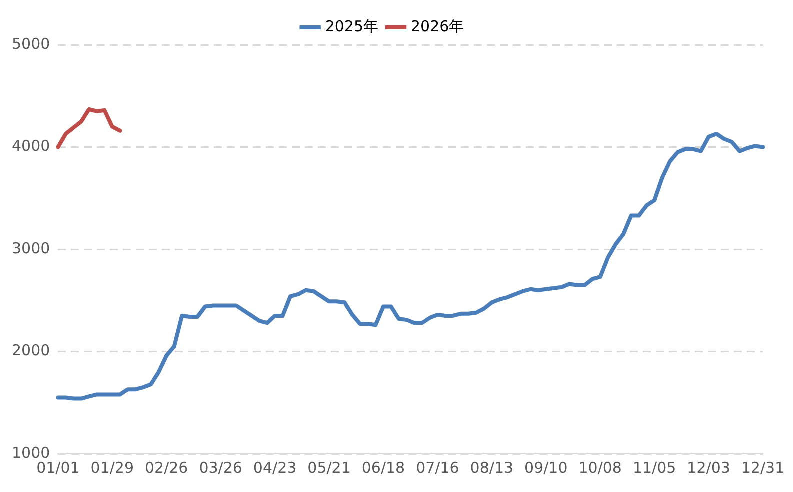 Image resolution: width=793 pixels, height=492 pixels. I want to click on x-tick-label: 08/13, so click(492, 467).